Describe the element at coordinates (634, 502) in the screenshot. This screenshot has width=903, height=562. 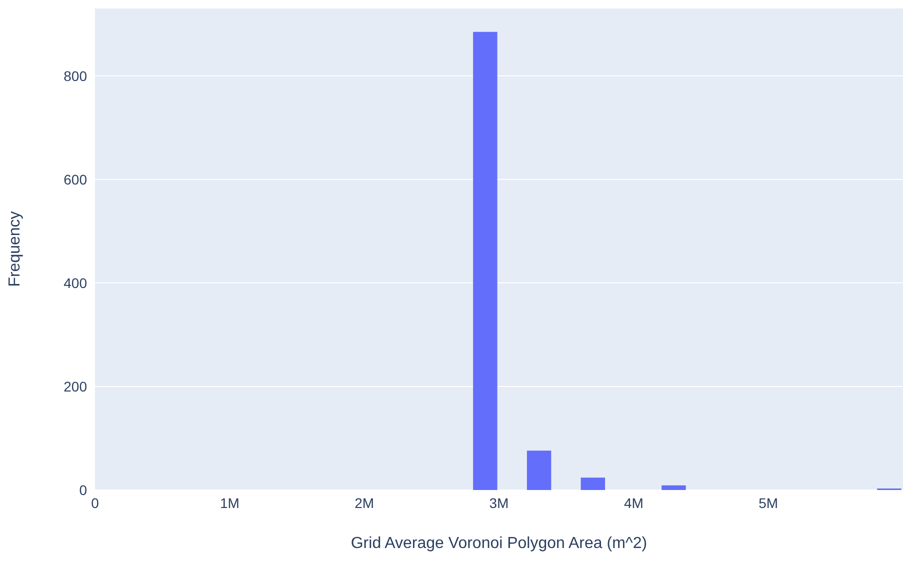
I see `x-tick-label: 4M` at that location.